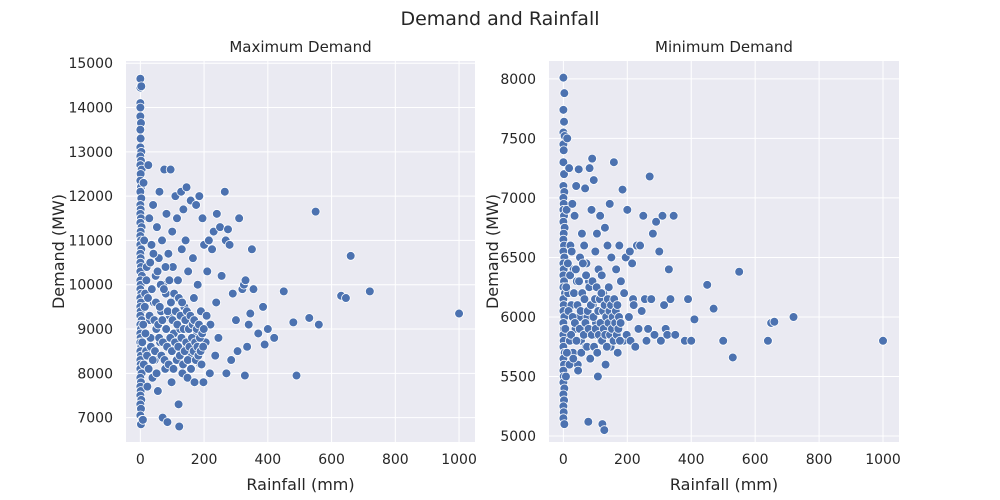 This screenshot has height=500, width=1000. Describe the element at coordinates (331, 460) in the screenshot. I see `x-tick-label: 600` at that location.